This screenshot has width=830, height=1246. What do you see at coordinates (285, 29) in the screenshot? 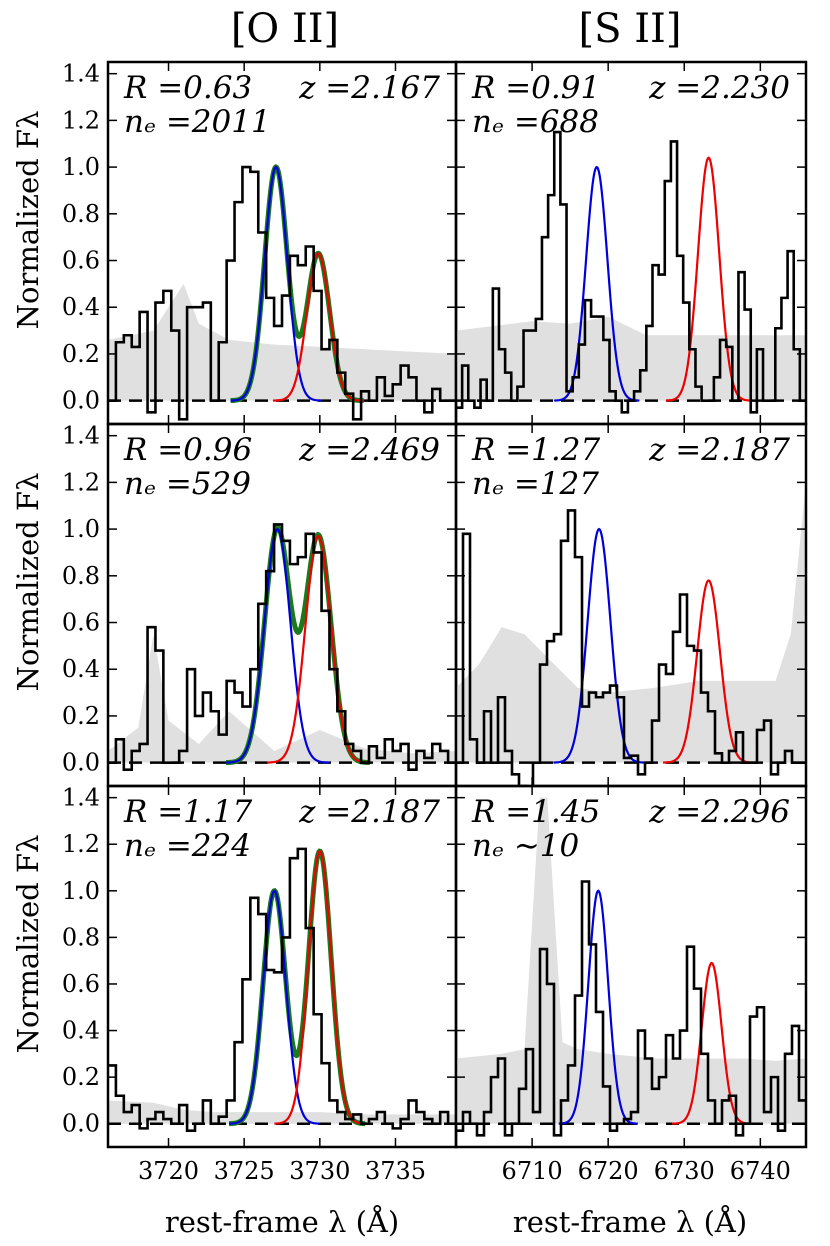
I see `column-title-oii: [O II]` at bounding box center [285, 29].